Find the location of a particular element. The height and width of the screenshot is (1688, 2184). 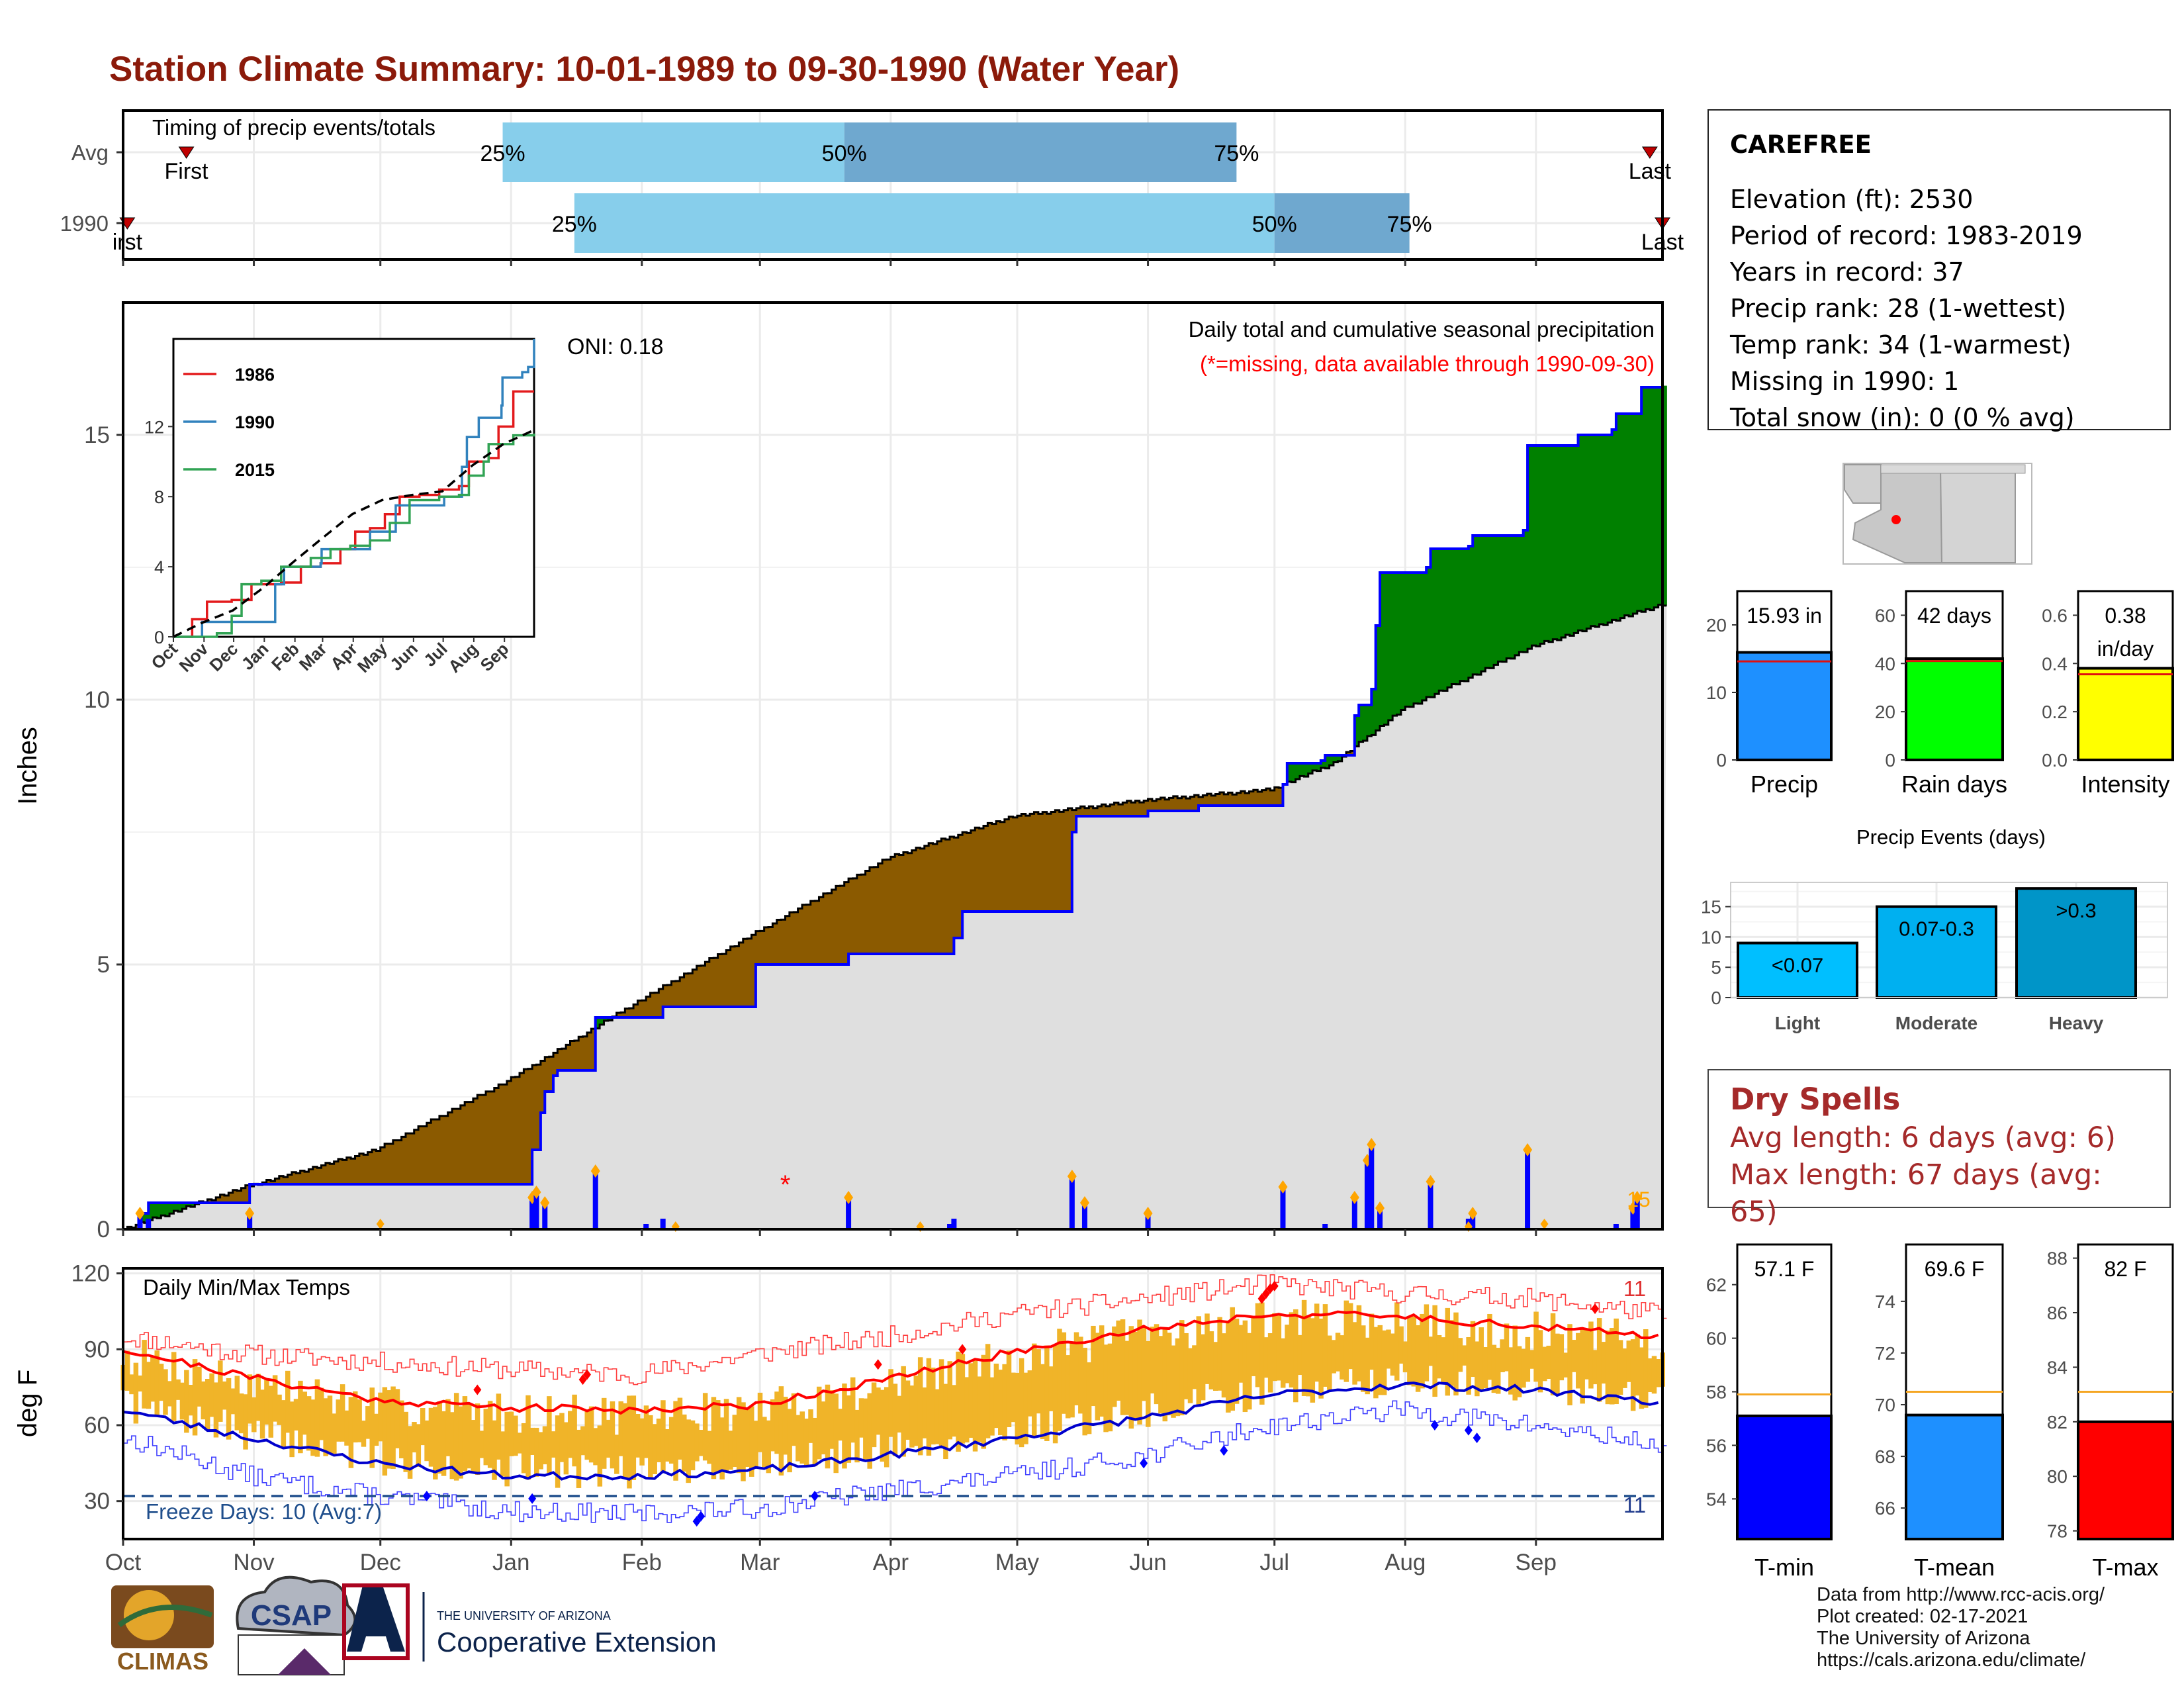

event-count-label: 15 is located at coordinates (1639, 1199).